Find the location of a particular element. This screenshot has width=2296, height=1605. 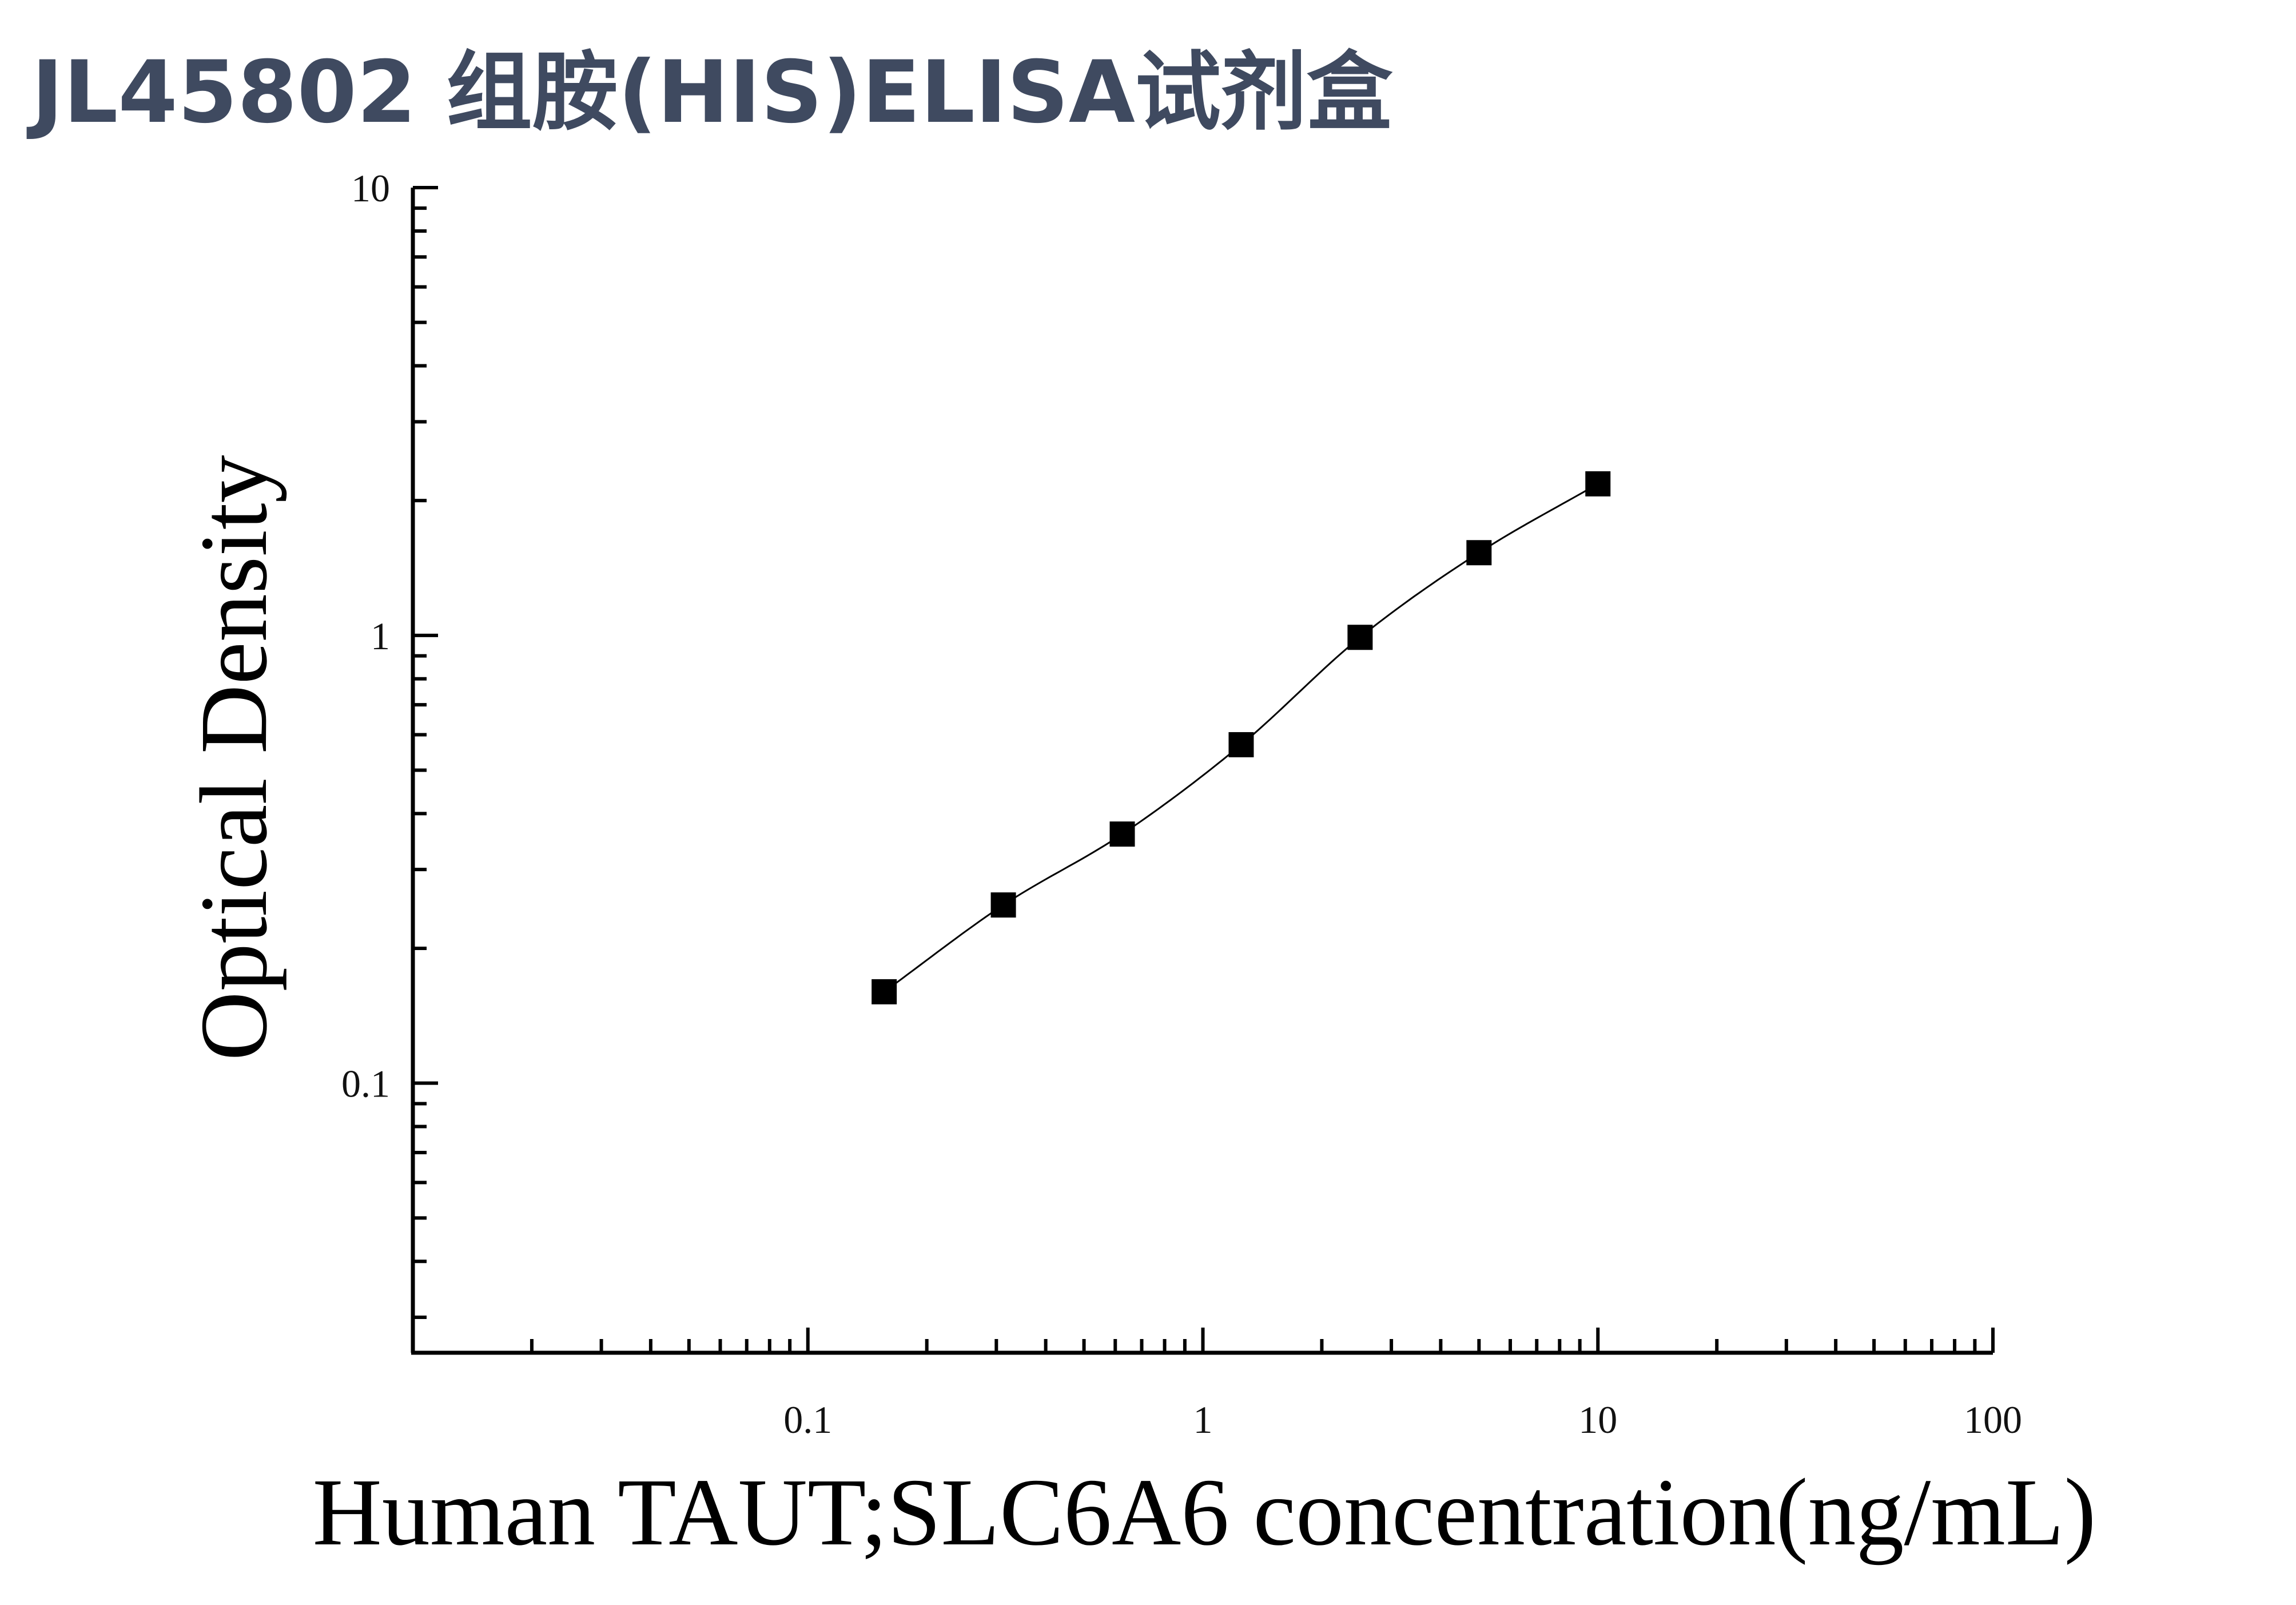

y-tick-label: 10 is located at coordinates (371, 188).